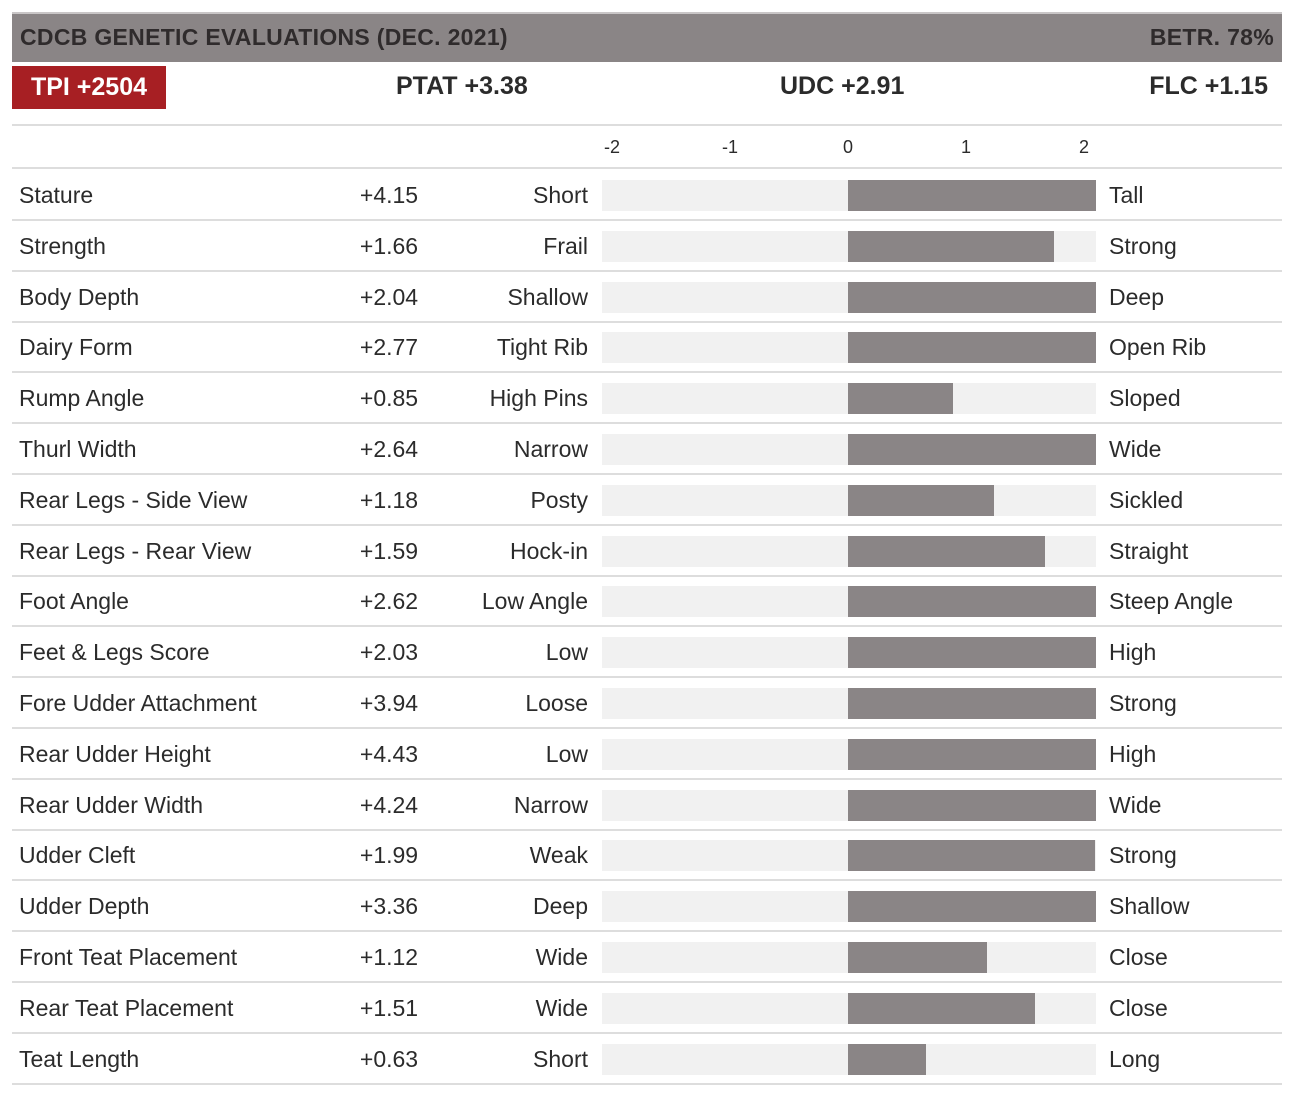  What do you see at coordinates (842, 86) in the screenshot?
I see `udc-index: UDC +2.91` at bounding box center [842, 86].